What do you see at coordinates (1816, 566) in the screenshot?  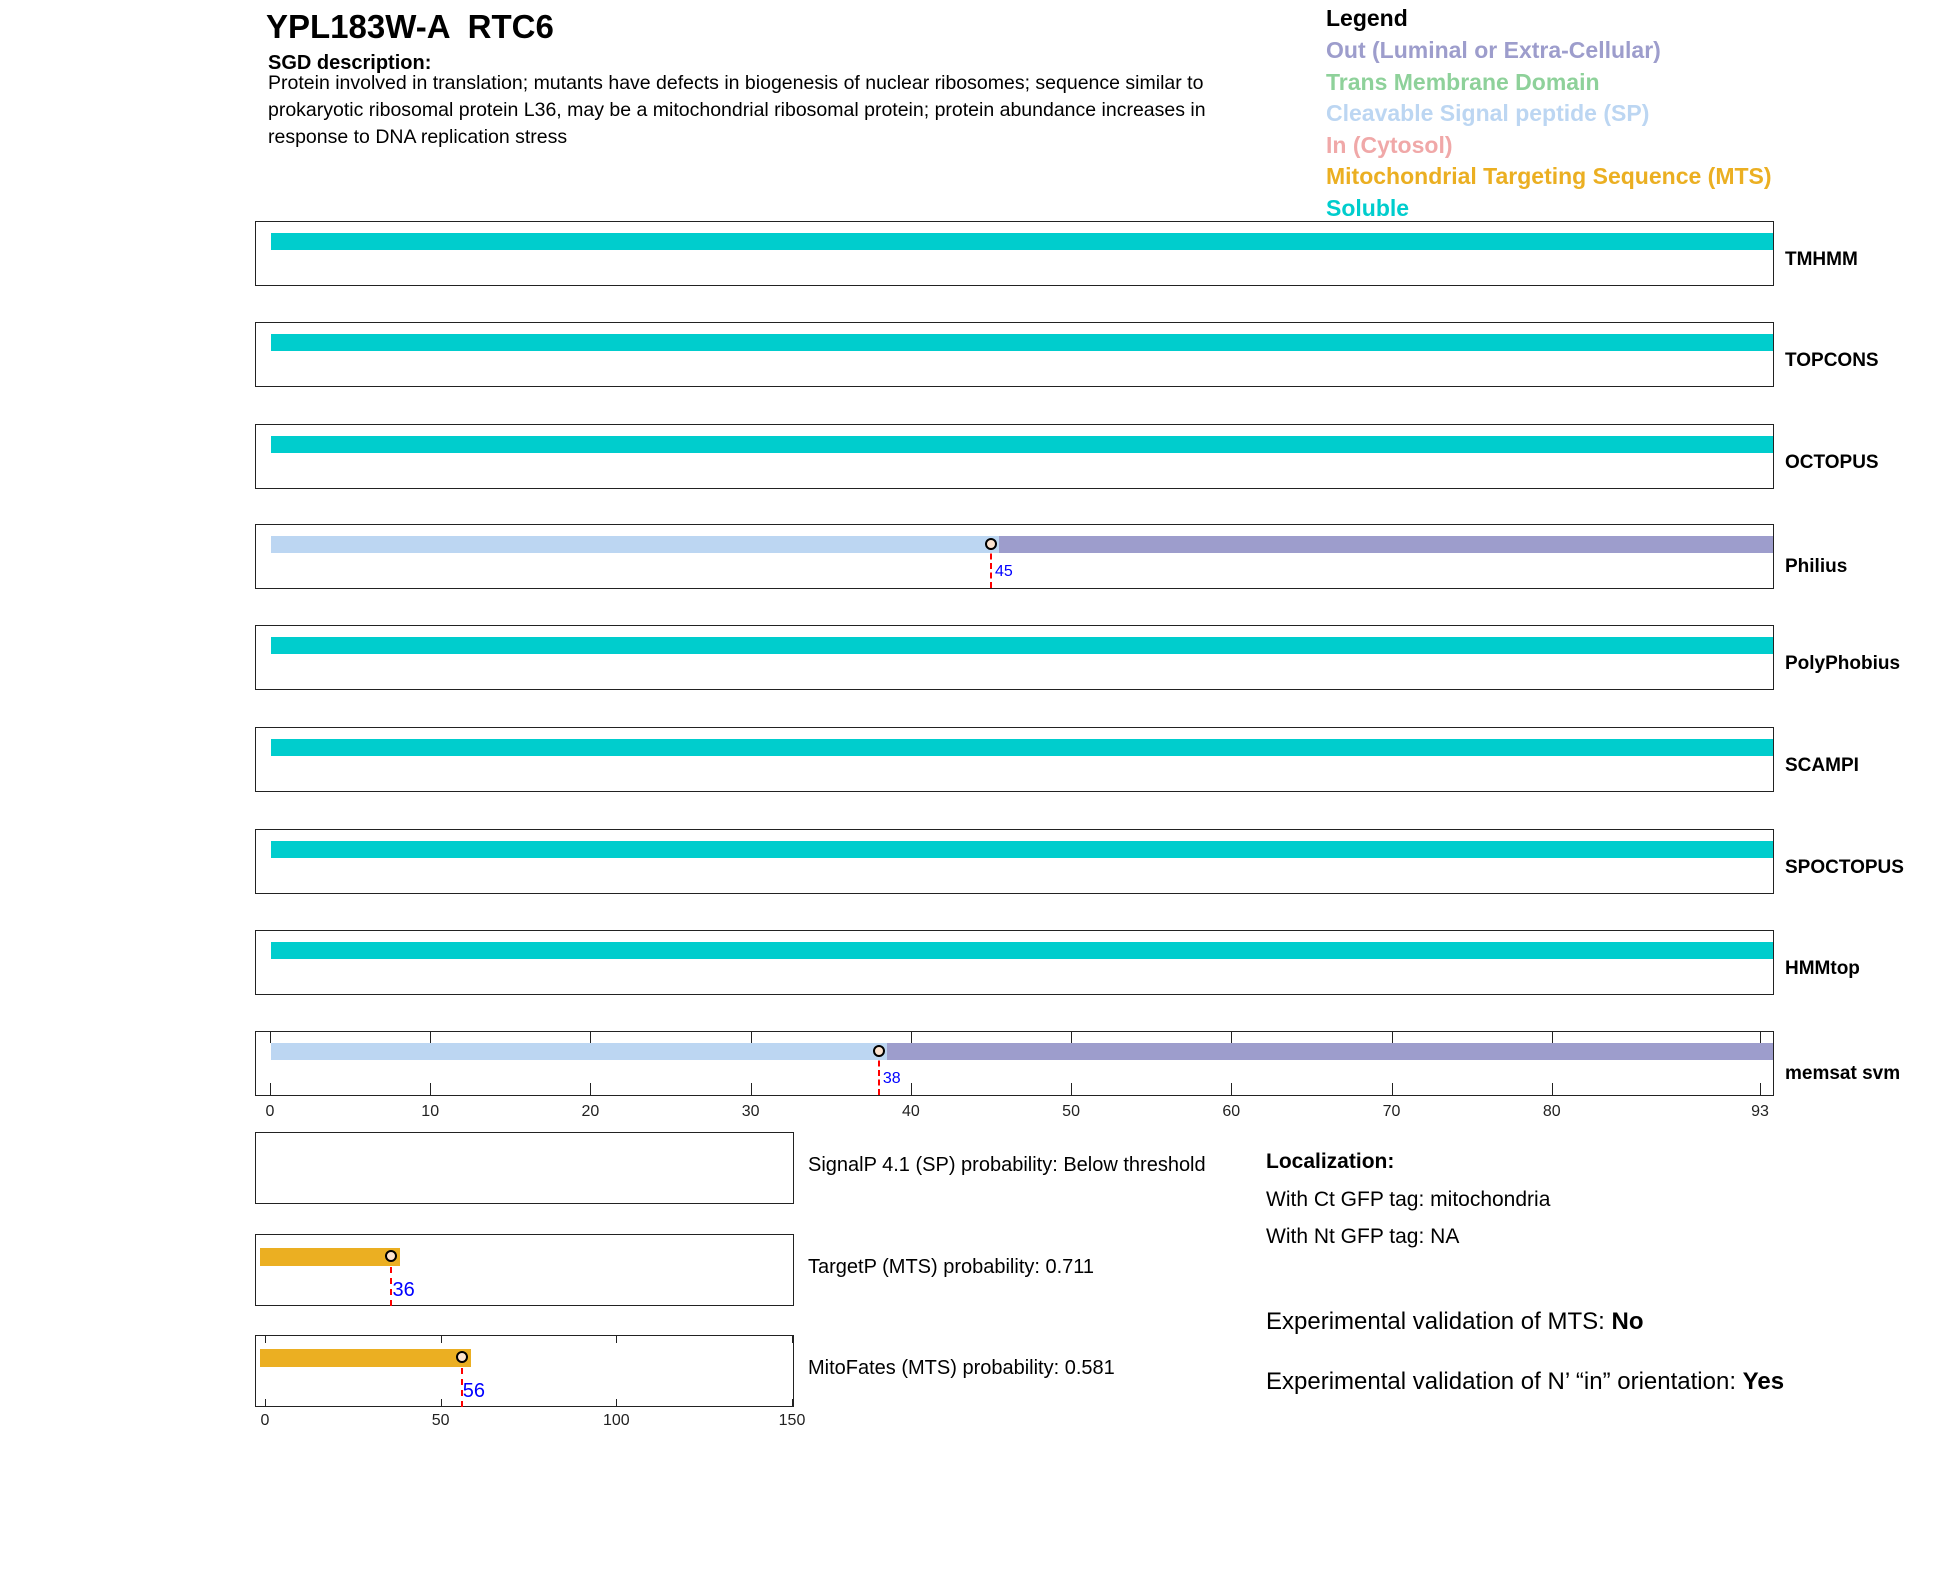 I see `track-label: Philius` at bounding box center [1816, 566].